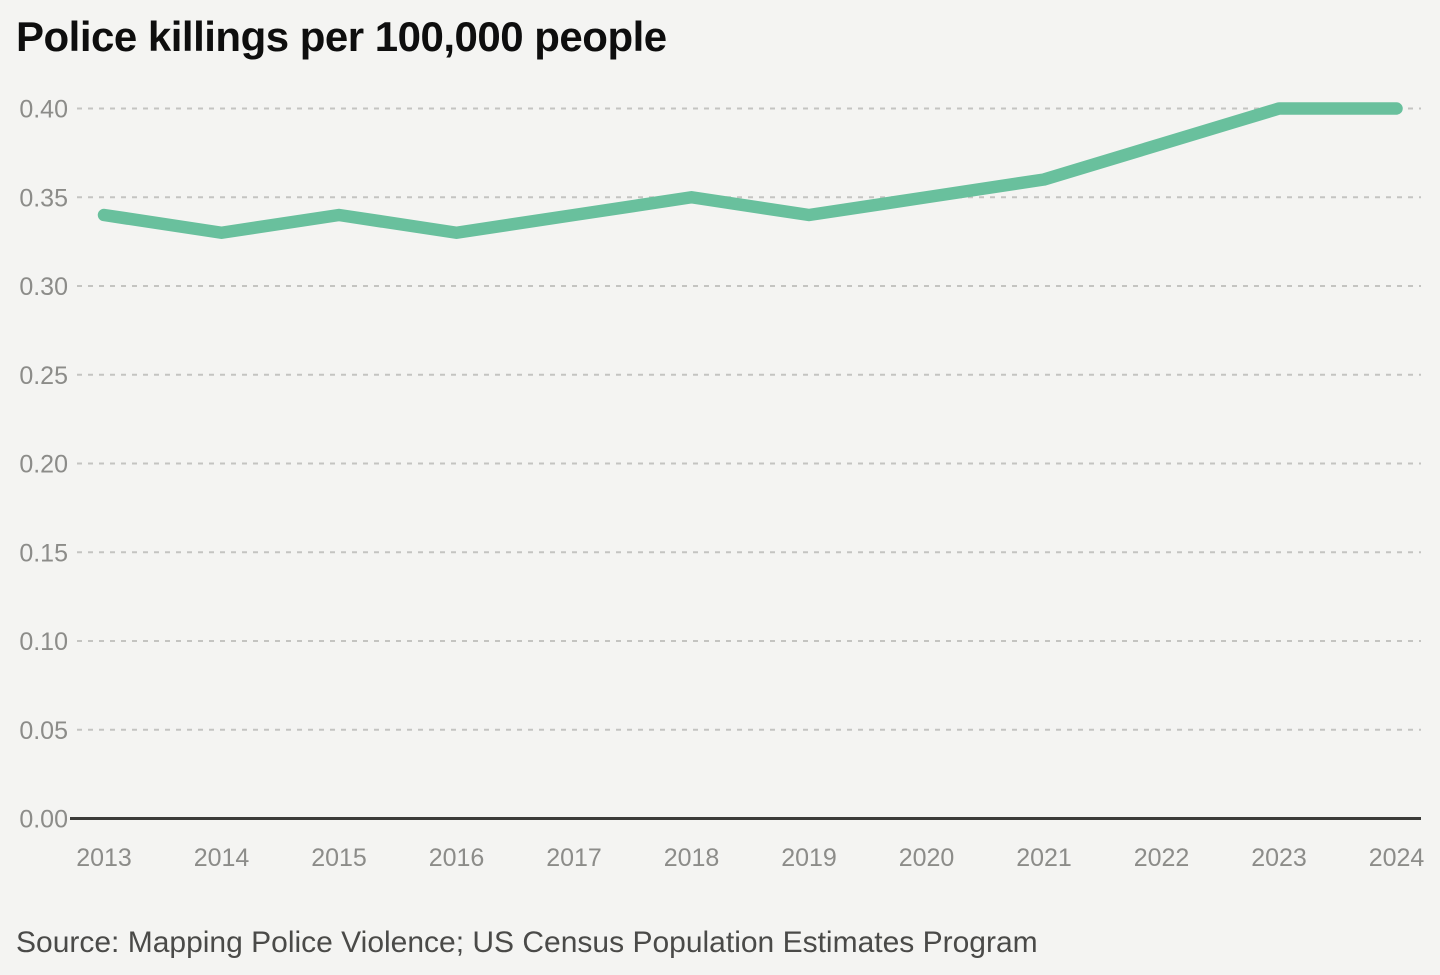  I want to click on x-tick-label: 2016, so click(457, 858).